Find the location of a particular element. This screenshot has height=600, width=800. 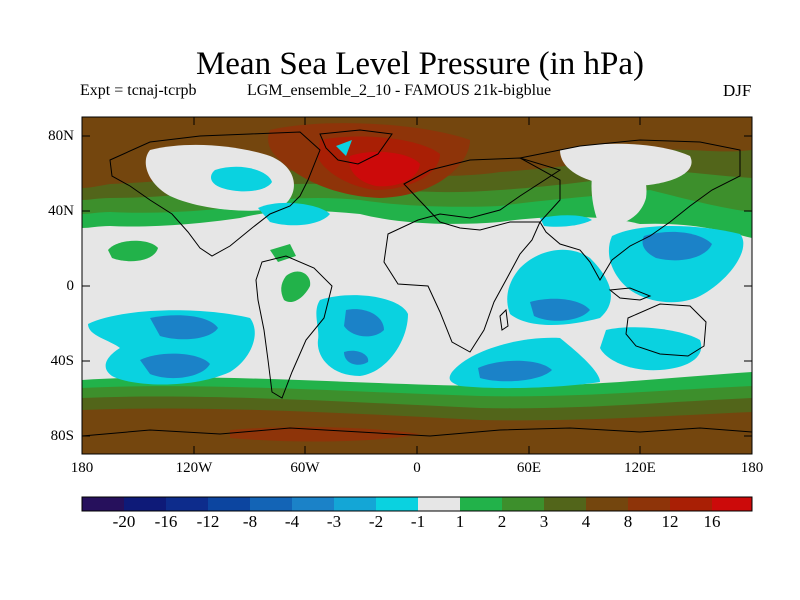

lat-label-80n: 80N is located at coordinates (61, 136).